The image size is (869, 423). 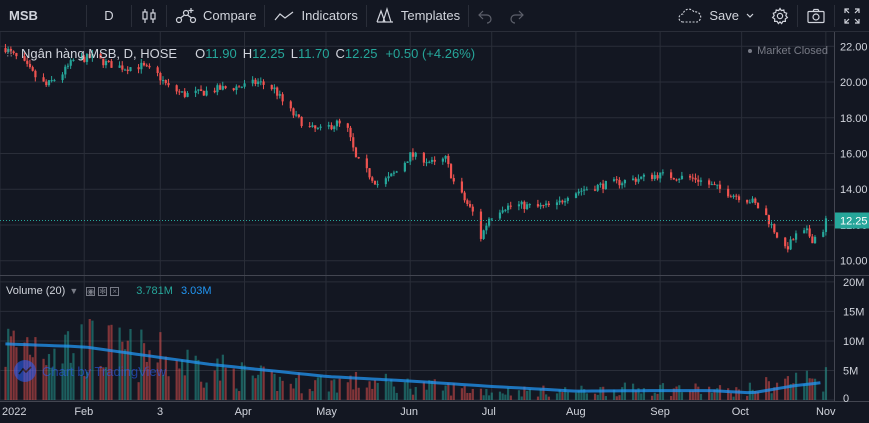 I want to click on indicators-button: Indicators, so click(x=315, y=16).